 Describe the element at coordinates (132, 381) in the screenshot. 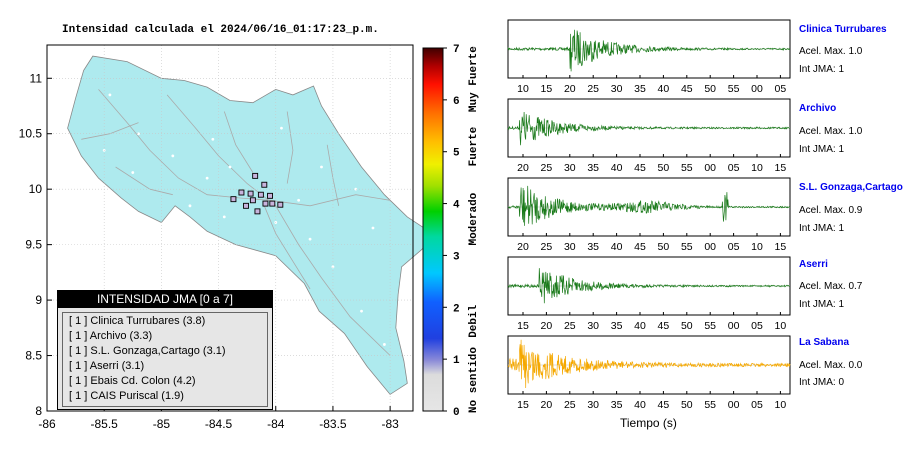

I see `legend-item: [ 1 ] Ebais Cd. Colon (4.2)` at that location.